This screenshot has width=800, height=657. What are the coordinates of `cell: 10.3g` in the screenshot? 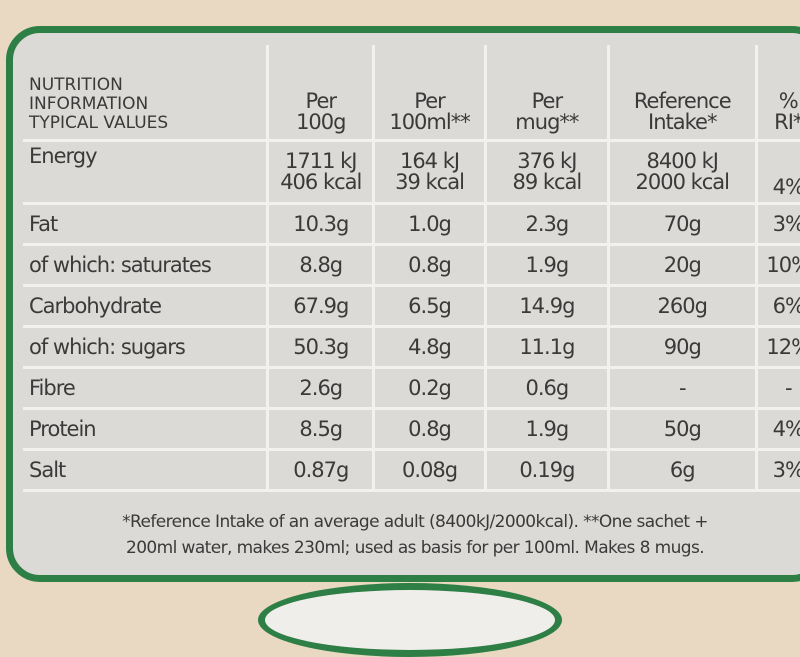 It's located at (321, 224).